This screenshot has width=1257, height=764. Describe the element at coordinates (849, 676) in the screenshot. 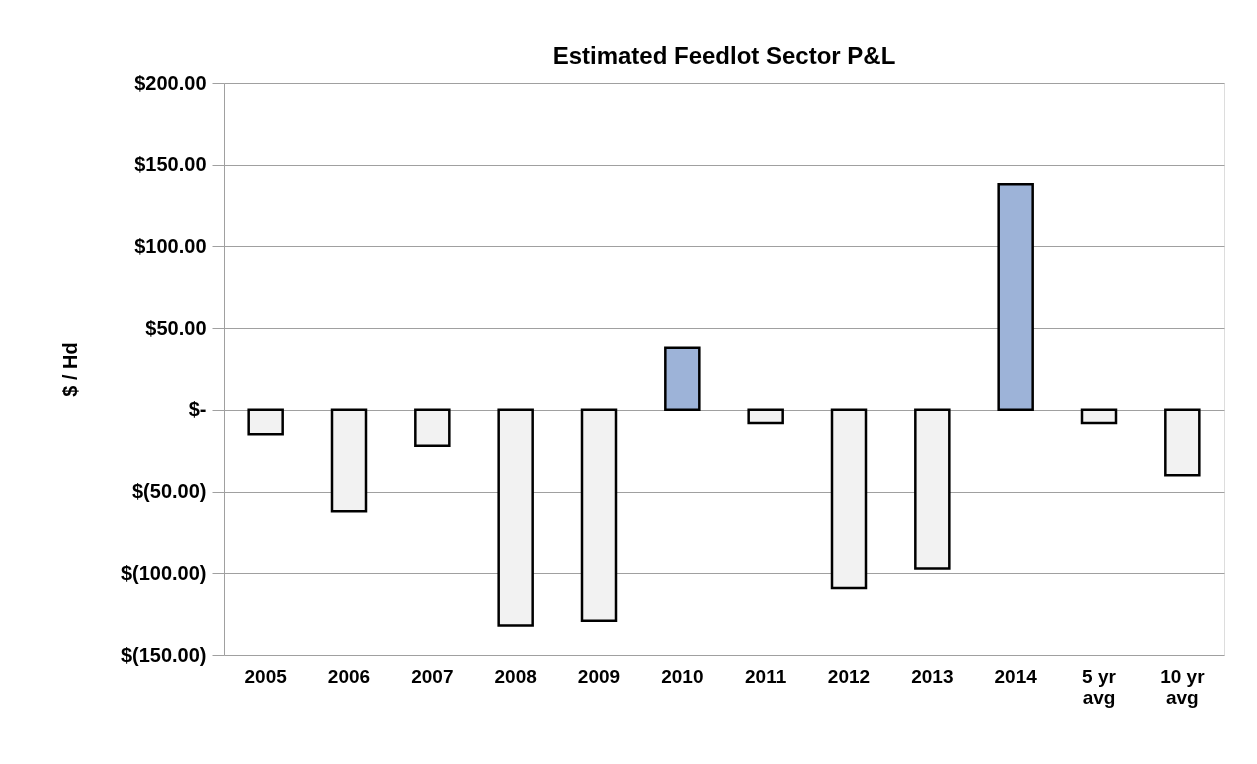

I see `x-tick-label: 2012` at that location.